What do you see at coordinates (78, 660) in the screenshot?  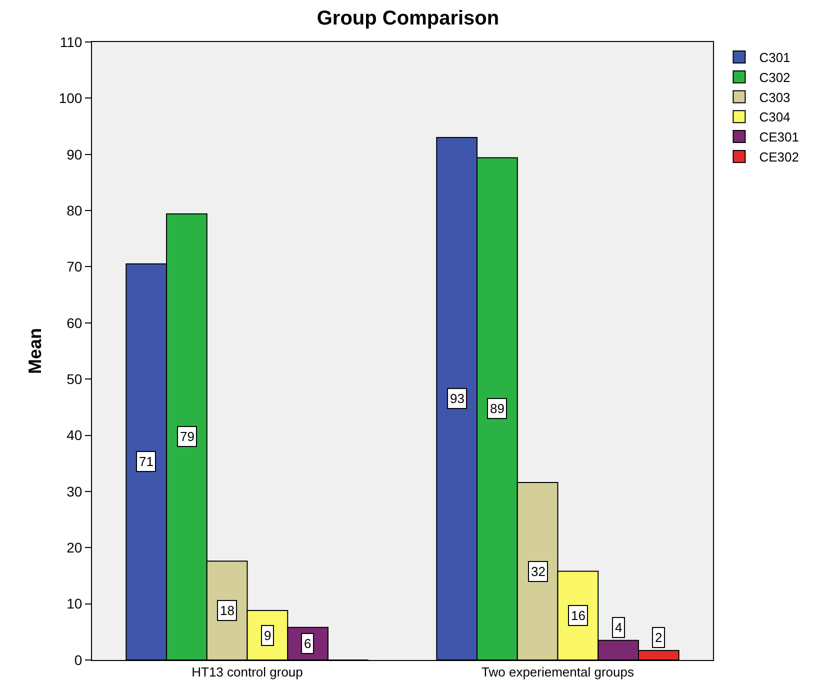 I see `y-tick-label: 0` at bounding box center [78, 660].